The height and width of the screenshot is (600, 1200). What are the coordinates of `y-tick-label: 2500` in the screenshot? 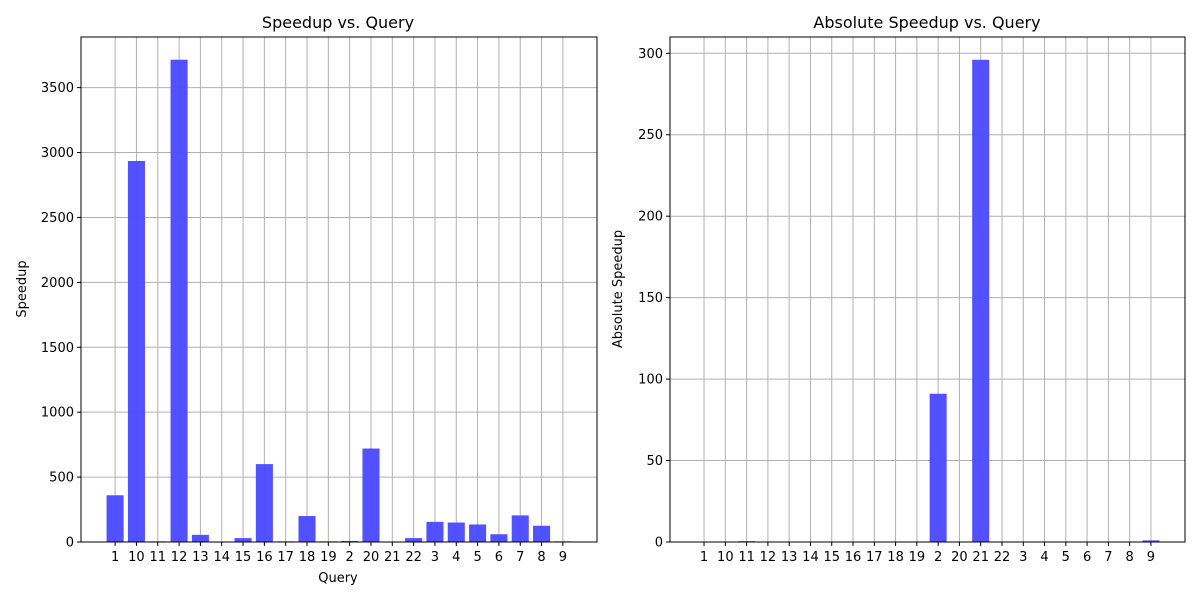 It's located at (57, 218).